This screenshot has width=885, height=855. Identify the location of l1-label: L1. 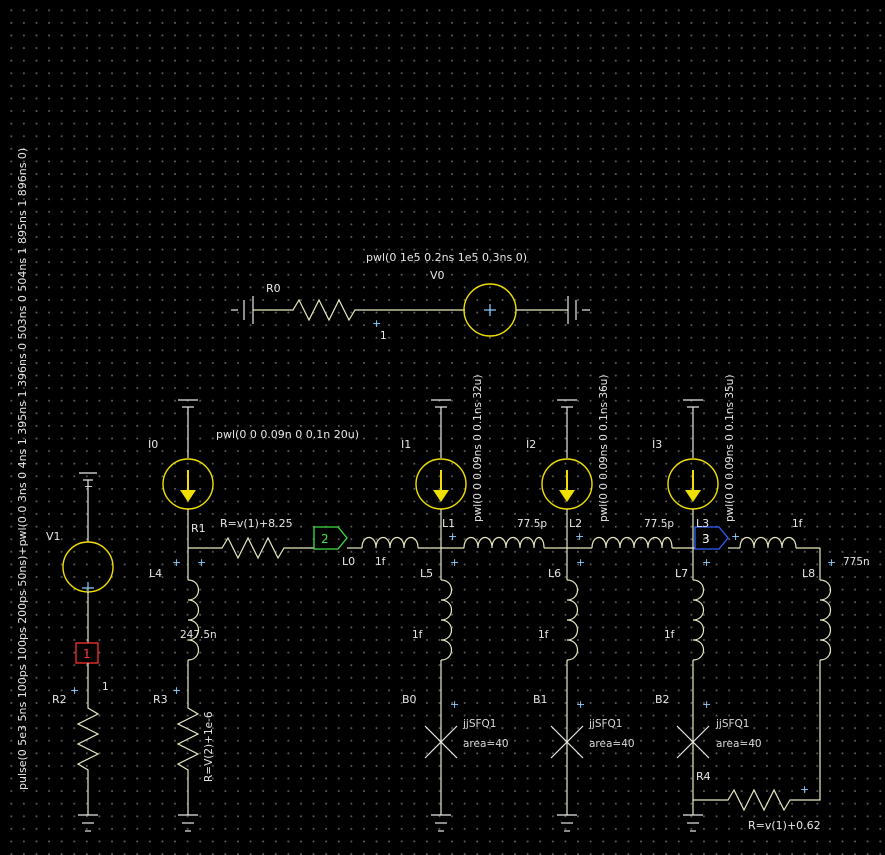
(448, 523).